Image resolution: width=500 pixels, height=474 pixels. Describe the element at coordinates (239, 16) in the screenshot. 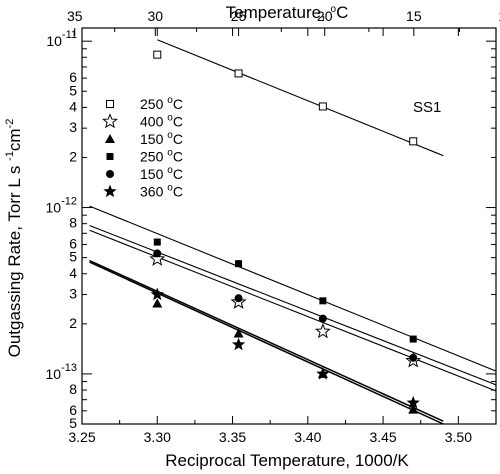

I see `top-tick-label: 25` at that location.